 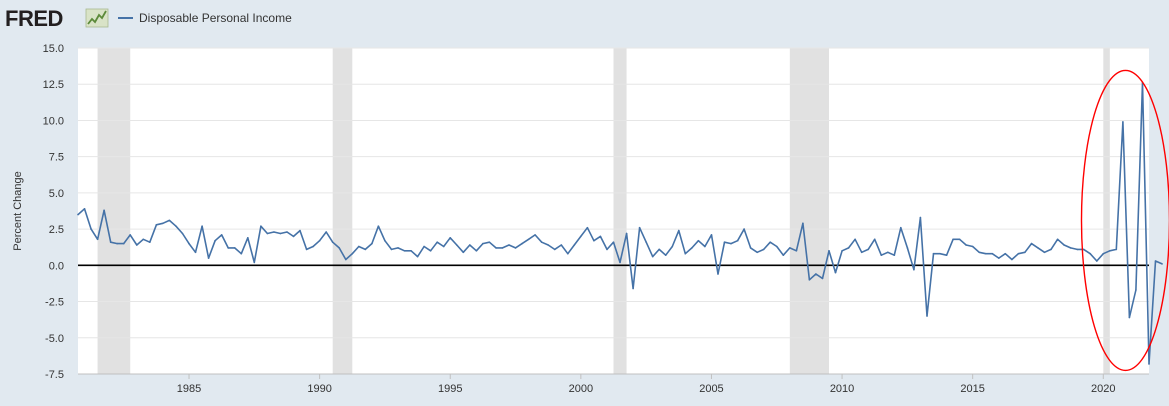 I want to click on x-axis-ticks: 1985 1990 1995 2000 2005 2010 2015 2020, so click(x=646, y=384).